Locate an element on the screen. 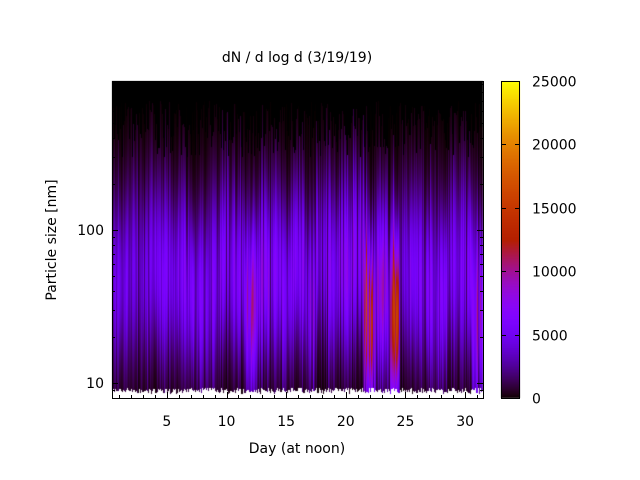 Image resolution: width=640 pixels, height=480 pixels. y-tick-label: 10 is located at coordinates (95, 384).